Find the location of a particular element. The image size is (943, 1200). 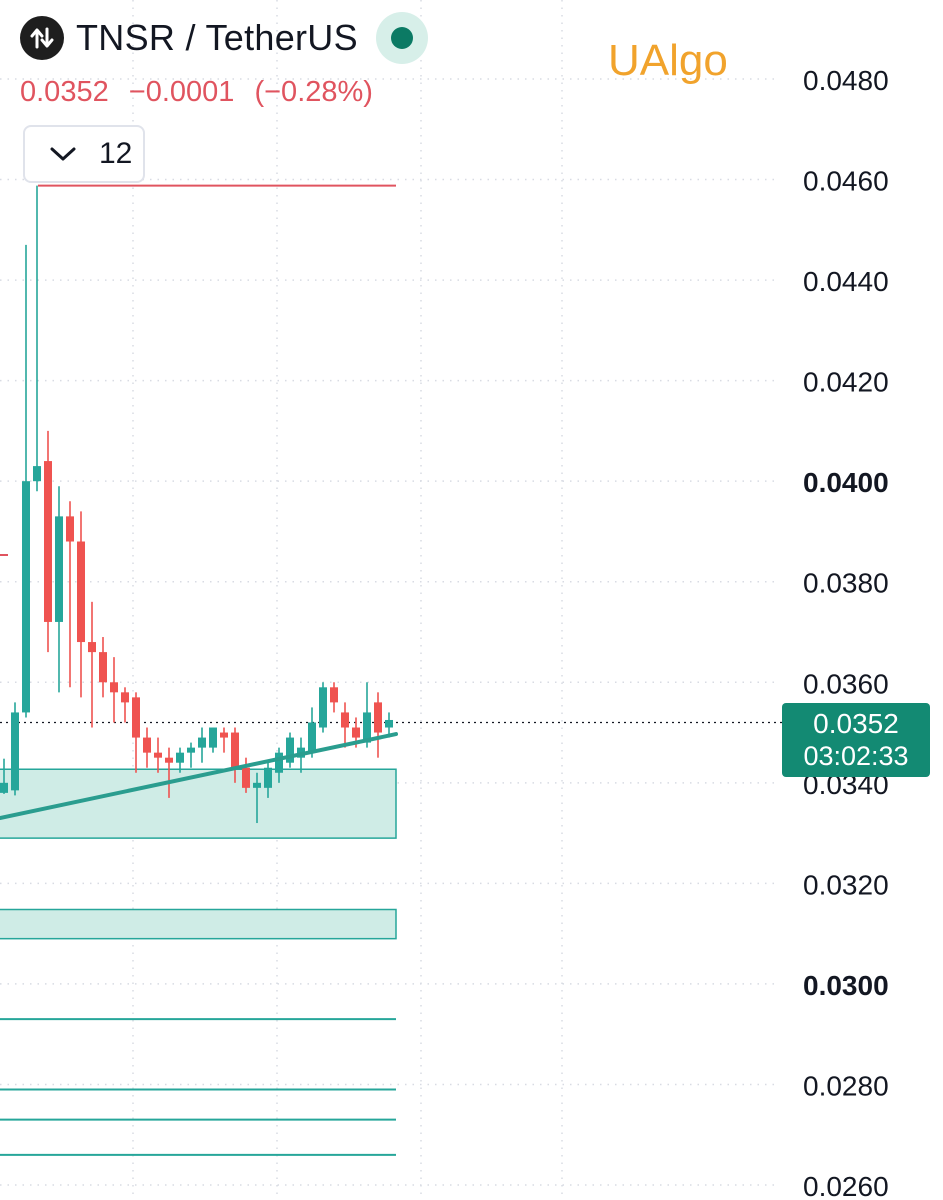

interval-value: 12 is located at coordinates (116, 153).